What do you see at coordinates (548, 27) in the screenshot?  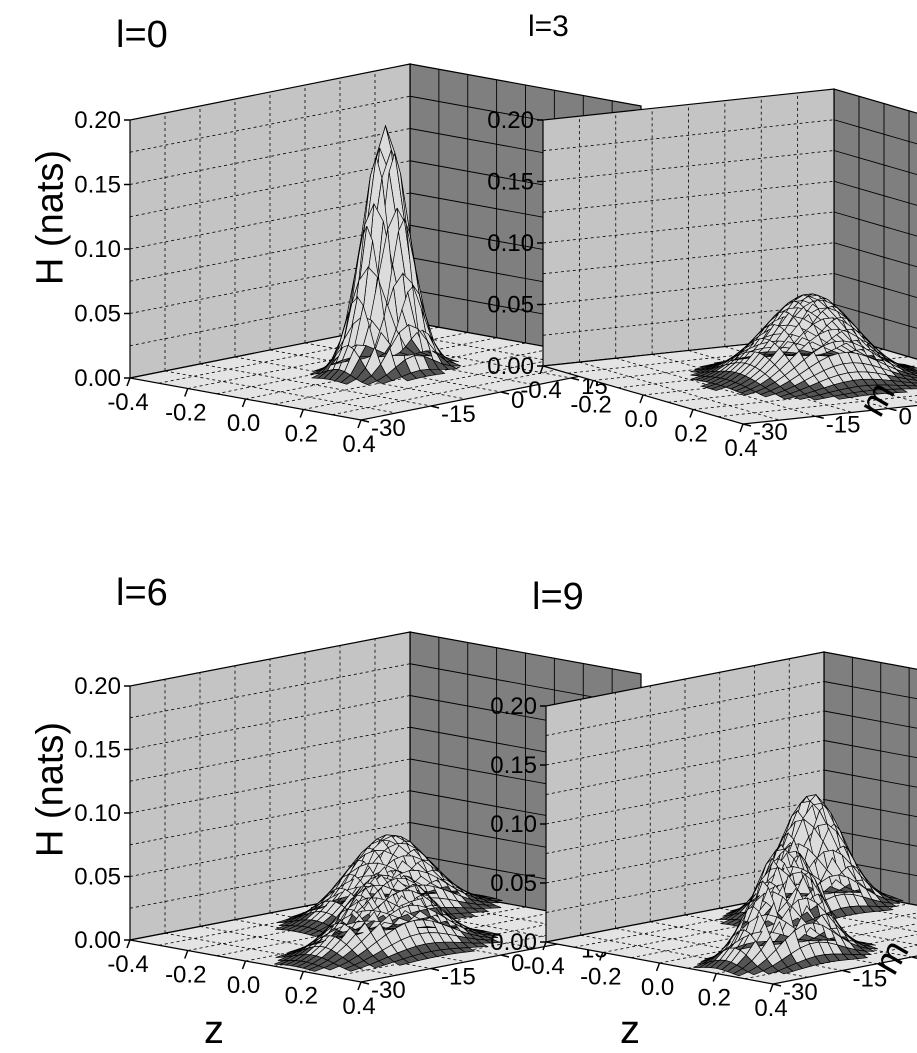 I see `panel-title-l3: l=3` at bounding box center [548, 27].